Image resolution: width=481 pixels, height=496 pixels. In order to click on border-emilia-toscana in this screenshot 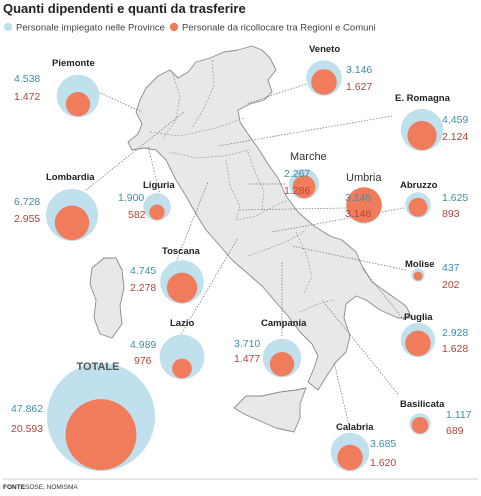, I will do `click(210, 154)`.